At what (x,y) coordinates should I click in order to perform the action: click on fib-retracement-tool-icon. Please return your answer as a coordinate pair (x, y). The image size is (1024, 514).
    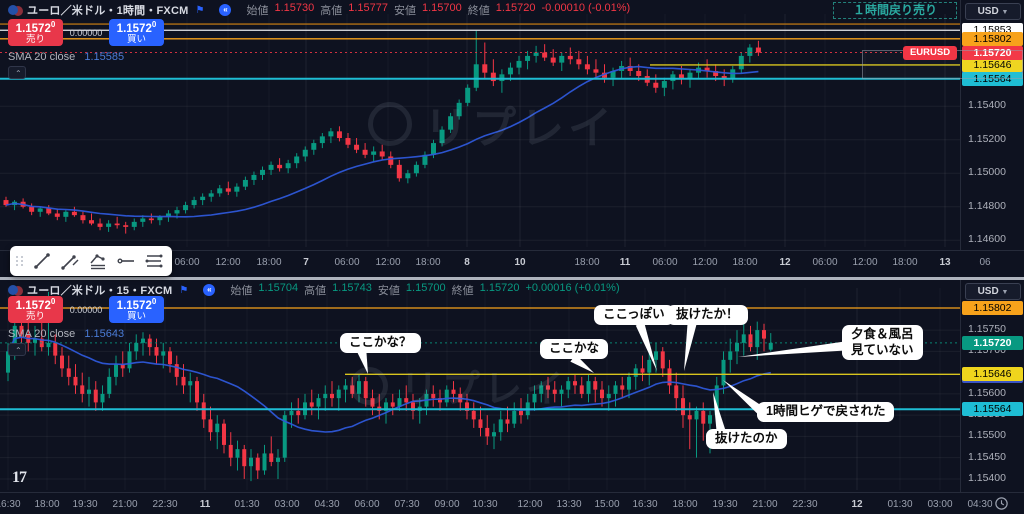
    Looking at the image, I should click on (98, 261).